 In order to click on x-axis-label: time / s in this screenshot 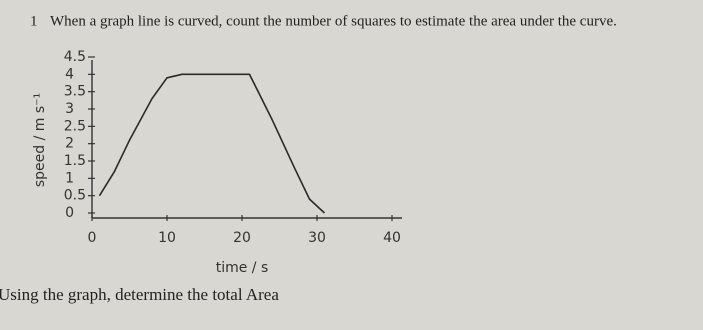, I will do `click(242, 268)`.